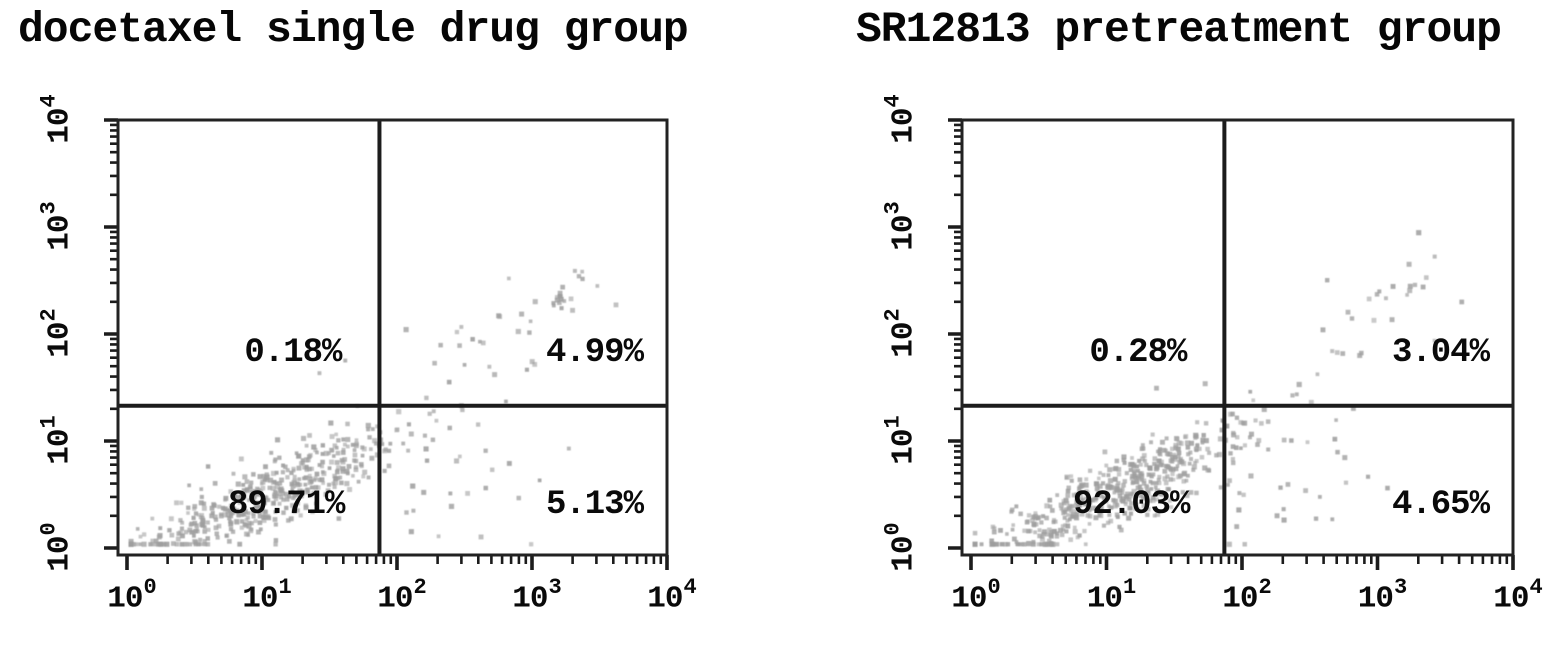 This screenshot has width=1559, height=657. Describe the element at coordinates (286, 505) in the screenshot. I see `quadrant-percent-lower-left: 89.71%` at that location.